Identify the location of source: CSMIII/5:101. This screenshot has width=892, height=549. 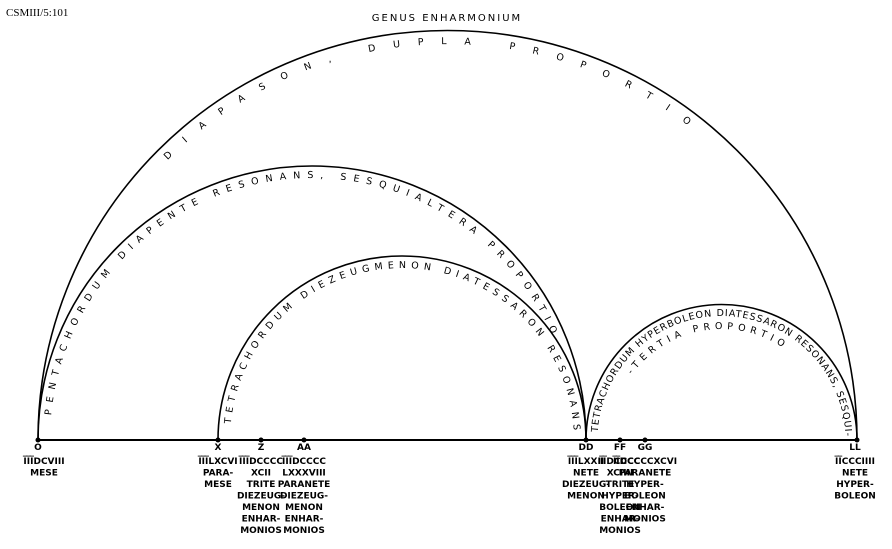
(37, 13).